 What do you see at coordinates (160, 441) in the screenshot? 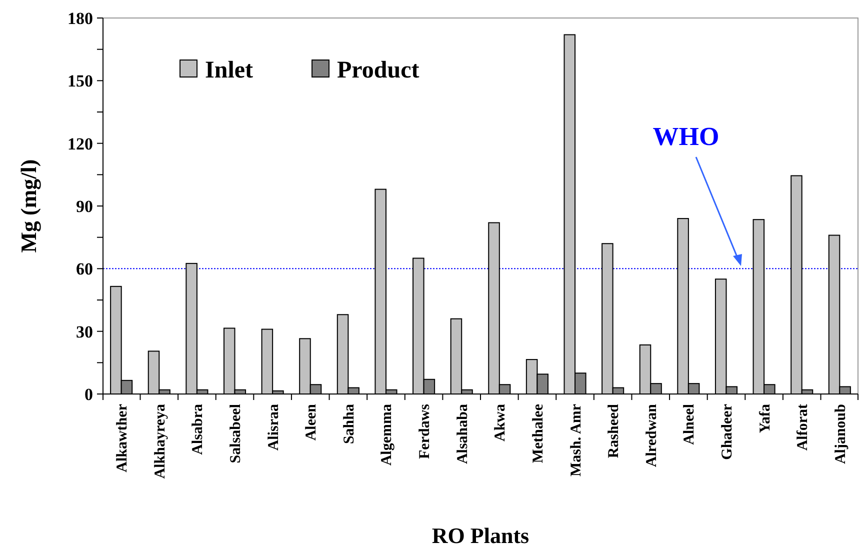
I see `x-tick-label: Alkhayreya` at bounding box center [160, 441].